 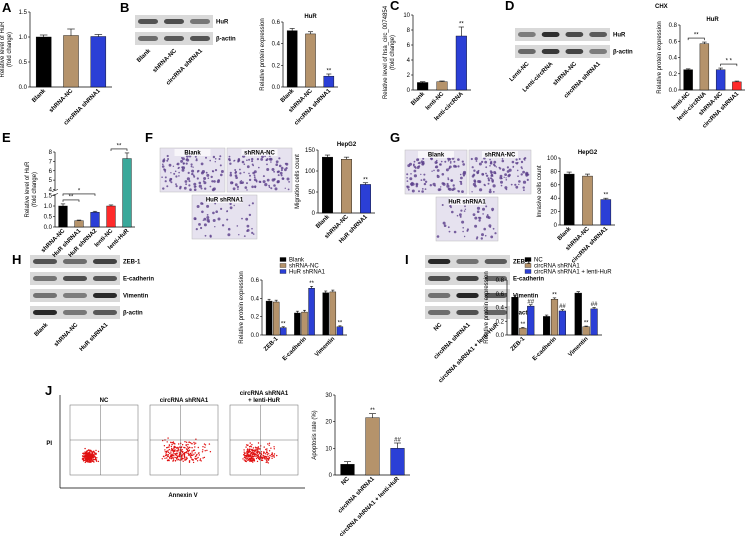 What do you see at coordinates (23, 38) in the screenshot?
I see `y-tick-label: 1.0` at bounding box center [23, 38].